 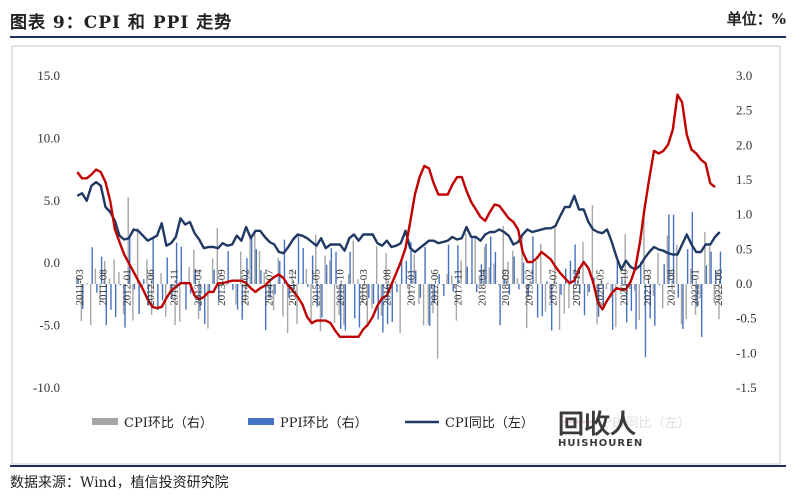 I want to click on x-tick-label: 2017-01, so click(x=411, y=287).